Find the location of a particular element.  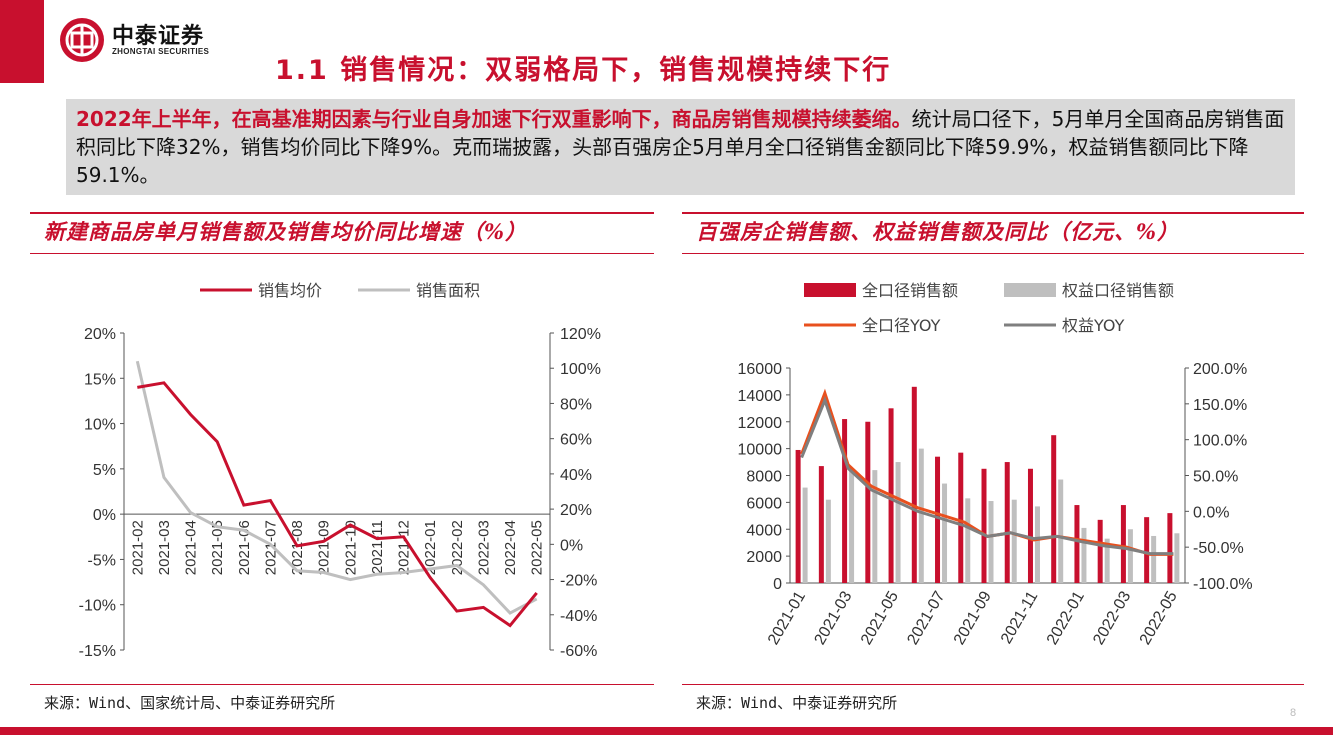

x-tick-label: 2021-10 is located at coordinates (350, 547).